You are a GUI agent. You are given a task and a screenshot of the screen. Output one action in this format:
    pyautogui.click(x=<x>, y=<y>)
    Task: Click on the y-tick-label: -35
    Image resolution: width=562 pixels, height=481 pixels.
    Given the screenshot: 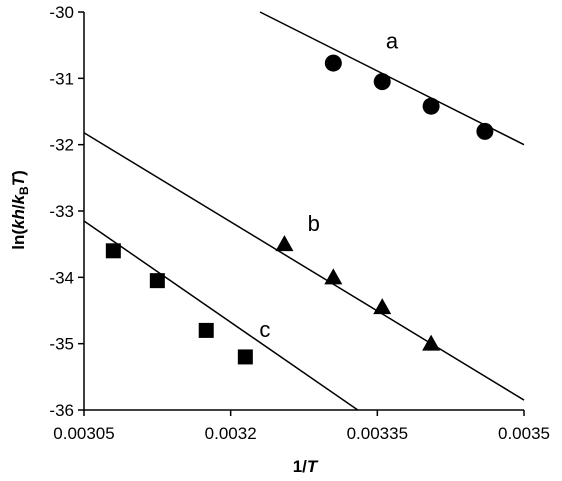 What is the action you would take?
    pyautogui.click(x=61, y=344)
    